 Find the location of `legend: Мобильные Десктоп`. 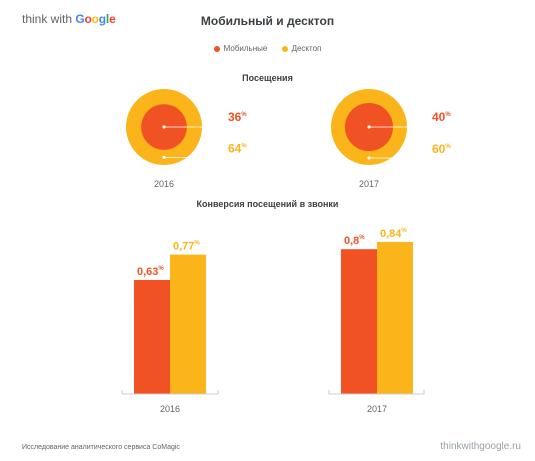

legend: Мобильные Десктоп is located at coordinates (267, 49).